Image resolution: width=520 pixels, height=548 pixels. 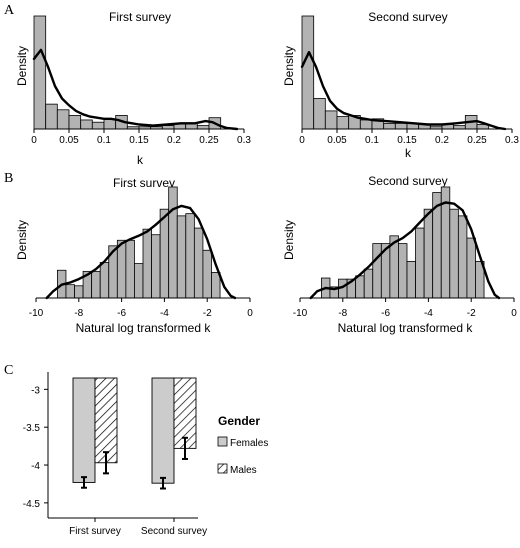 What do you see at coordinates (222, 441) in the screenshot?
I see `legend-swatch-females` at bounding box center [222, 441].